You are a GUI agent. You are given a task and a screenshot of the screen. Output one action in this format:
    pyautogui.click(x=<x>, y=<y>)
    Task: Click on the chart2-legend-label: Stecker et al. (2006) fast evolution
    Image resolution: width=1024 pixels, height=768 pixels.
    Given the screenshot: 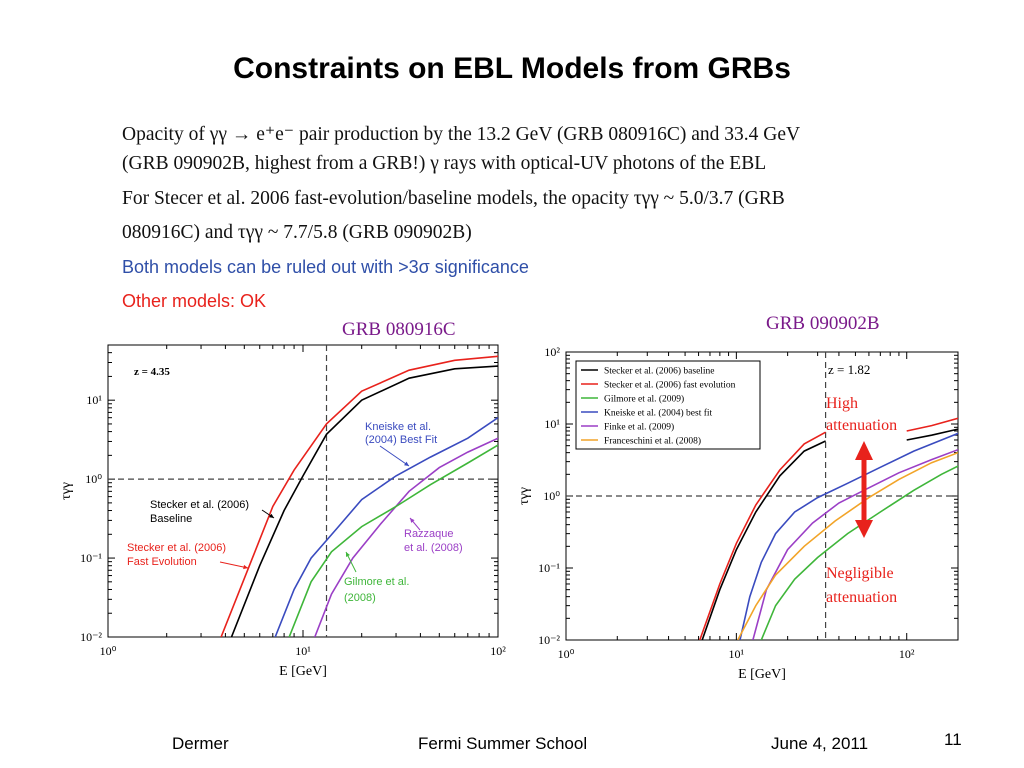 What is the action you would take?
    pyautogui.click(x=670, y=385)
    